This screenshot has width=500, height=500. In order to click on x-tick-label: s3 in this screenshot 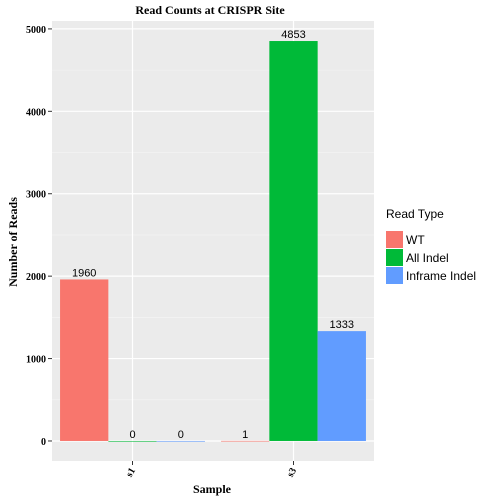, I will do `click(292, 472)`.